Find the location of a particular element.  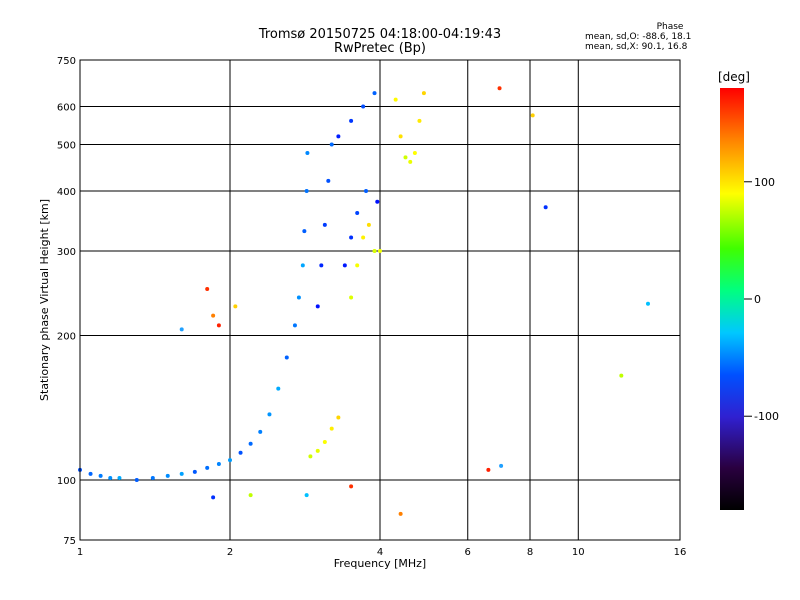

phase-x-stats: mean, sd,X: 90.1, 16.8 is located at coordinates (636, 47).